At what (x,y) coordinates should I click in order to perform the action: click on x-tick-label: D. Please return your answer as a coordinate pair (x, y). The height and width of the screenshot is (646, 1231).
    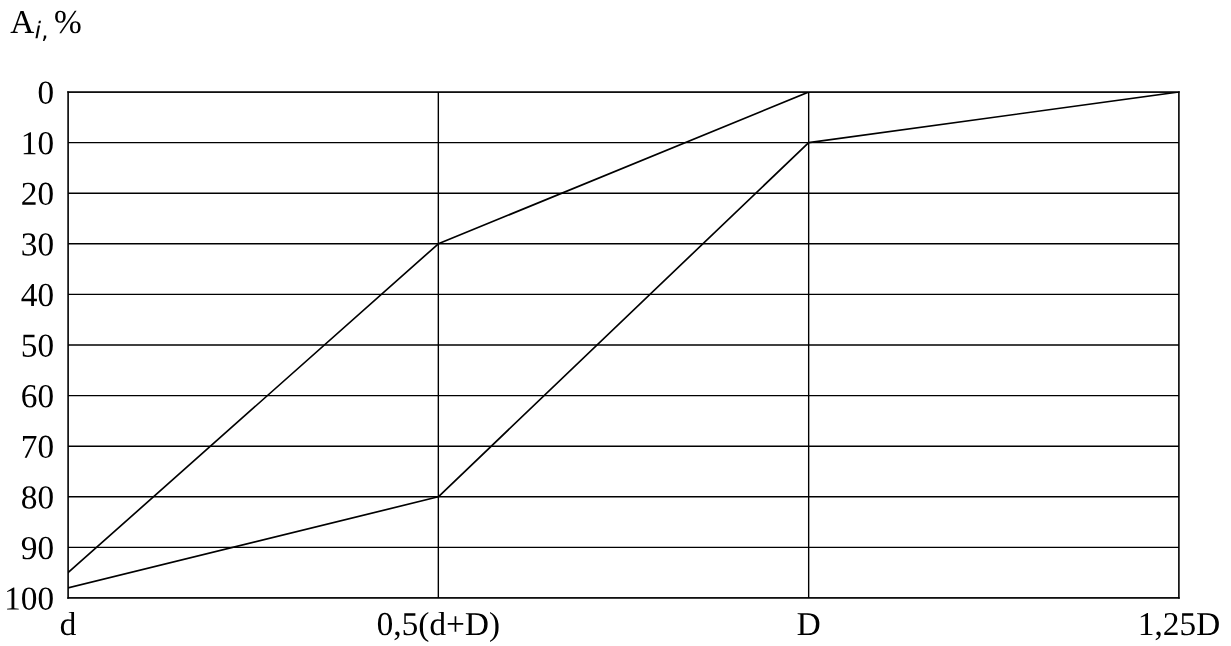
    Looking at the image, I should click on (808, 624).